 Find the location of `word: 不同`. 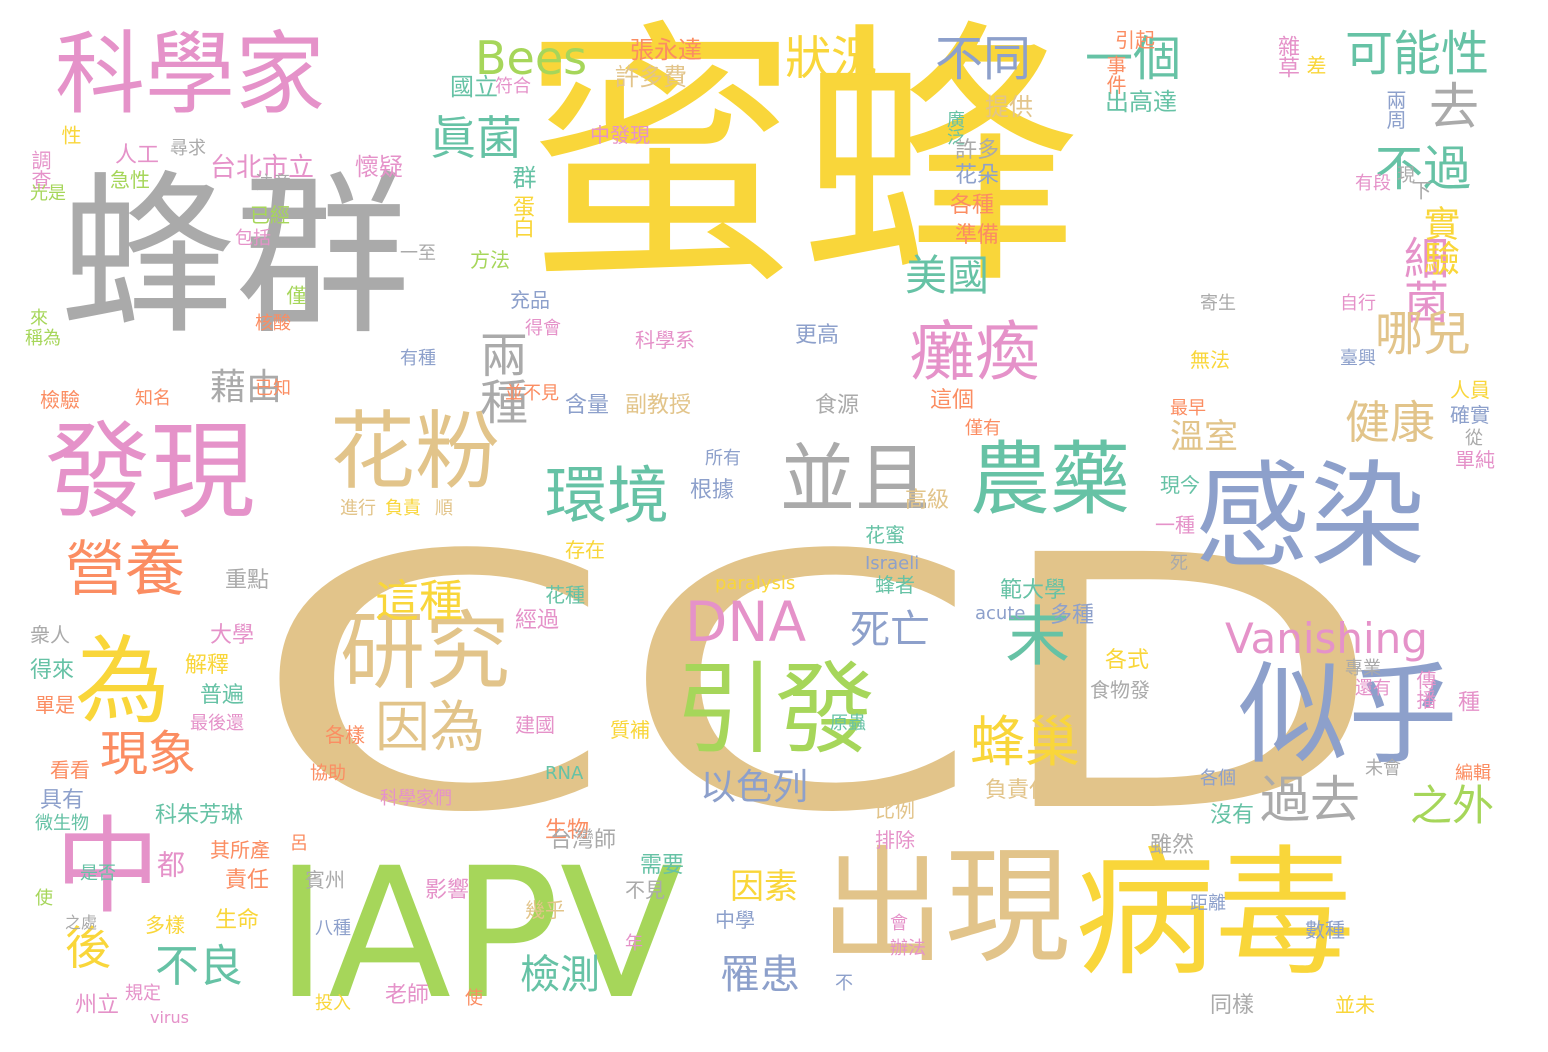

word: 不同 is located at coordinates (983, 59).